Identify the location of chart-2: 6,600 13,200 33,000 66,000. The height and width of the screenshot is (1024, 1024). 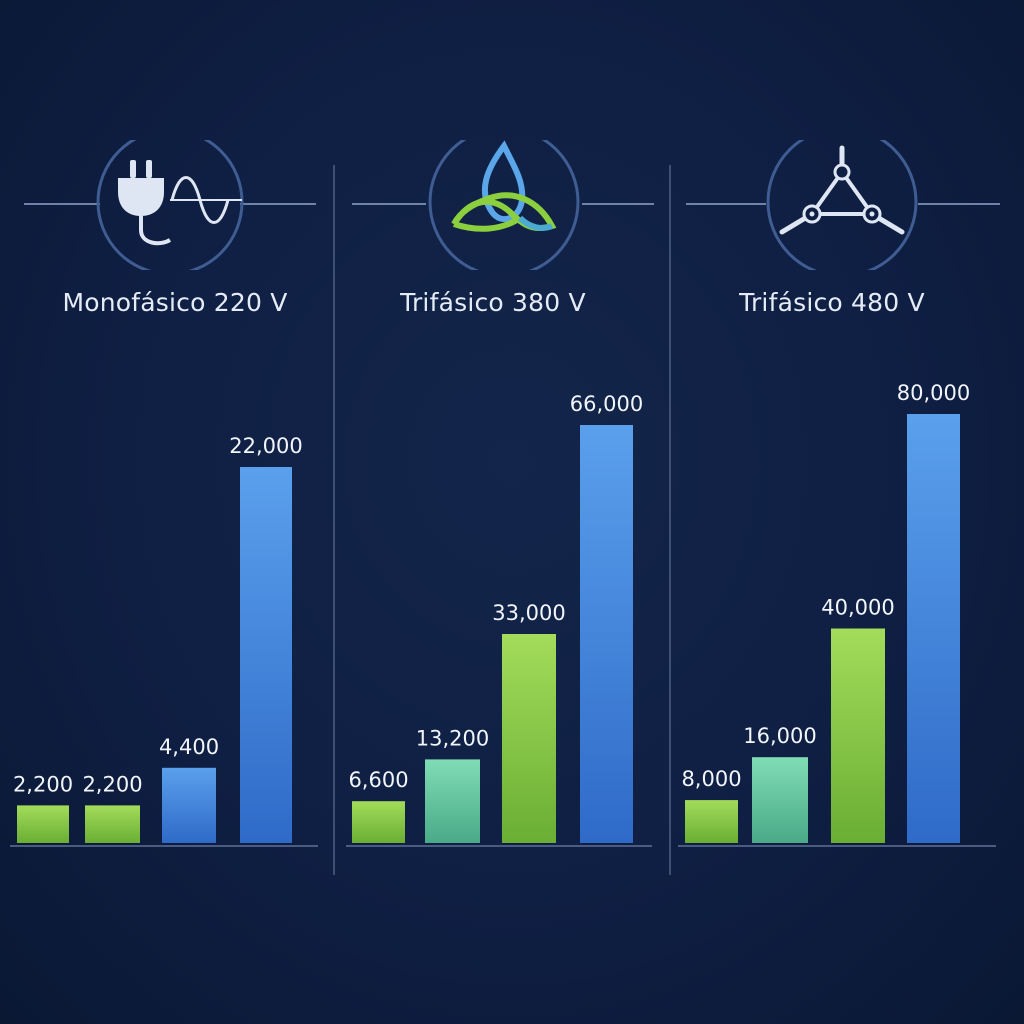
(499, 619).